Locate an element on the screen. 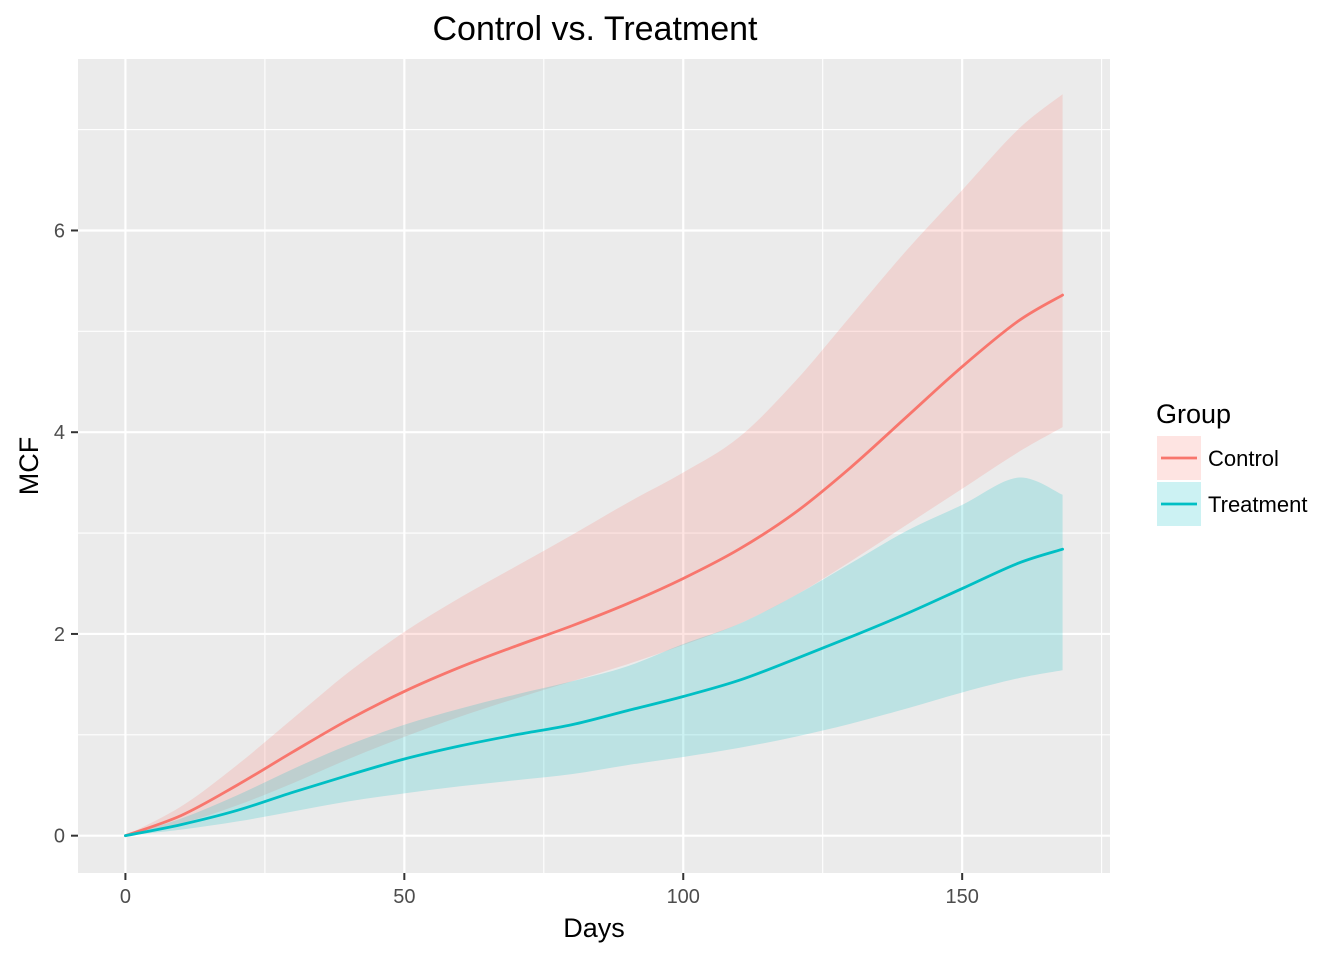  legend: Group Control Treatment is located at coordinates (1231, 462).